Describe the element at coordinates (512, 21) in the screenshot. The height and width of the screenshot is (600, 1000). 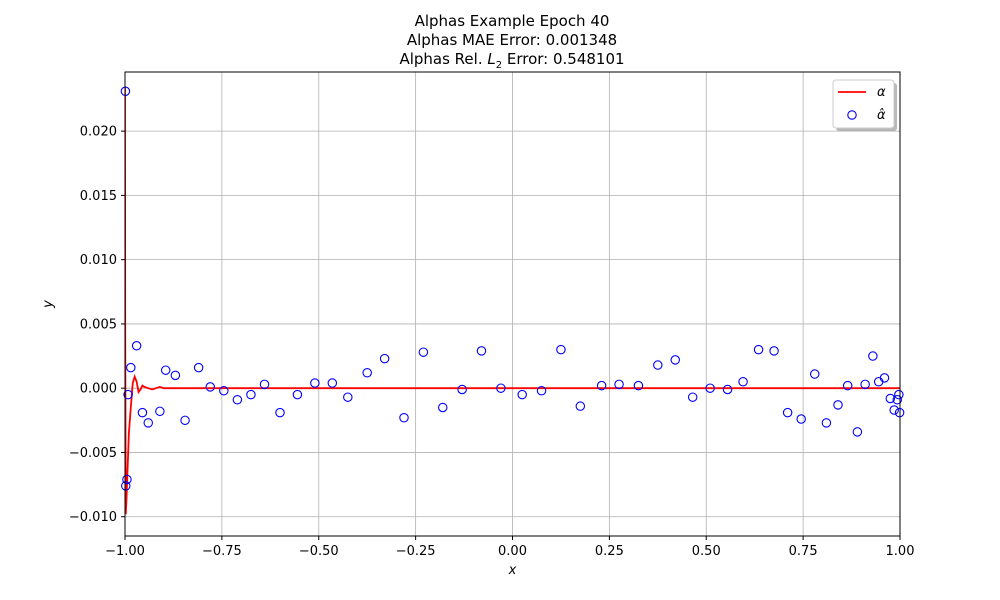
I see `title-line-1: Alphas Example Epoch 40` at that location.